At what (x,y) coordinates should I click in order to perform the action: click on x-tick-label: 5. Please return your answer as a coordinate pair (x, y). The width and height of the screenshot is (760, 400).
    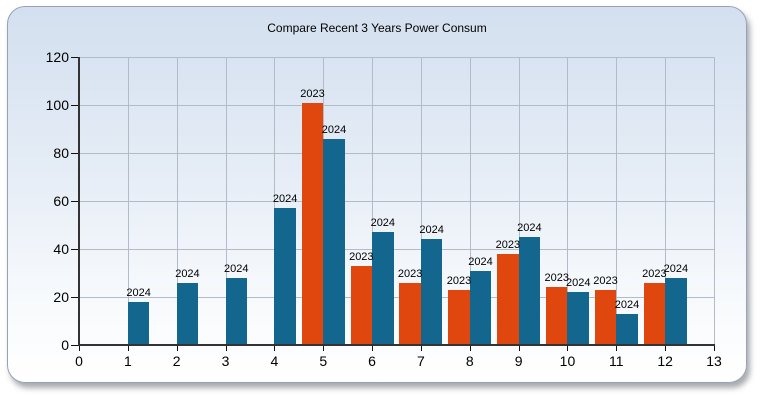
    Looking at the image, I should click on (323, 361).